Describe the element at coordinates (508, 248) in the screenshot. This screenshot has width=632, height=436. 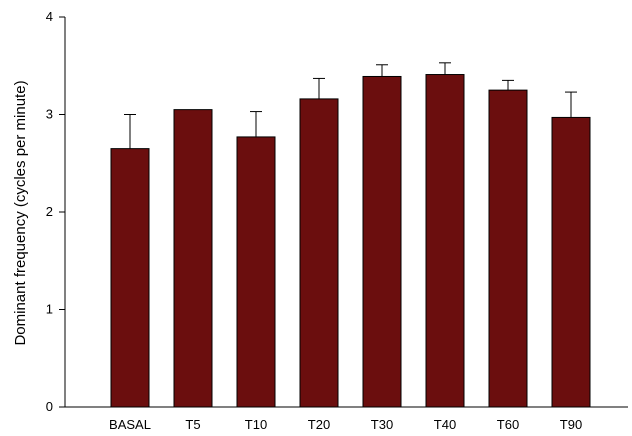
I see `bar-t60` at that location.